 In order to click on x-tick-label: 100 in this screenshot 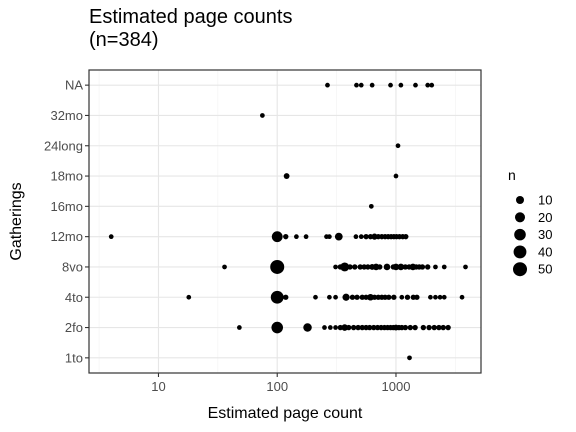, I will do `click(277, 386)`.